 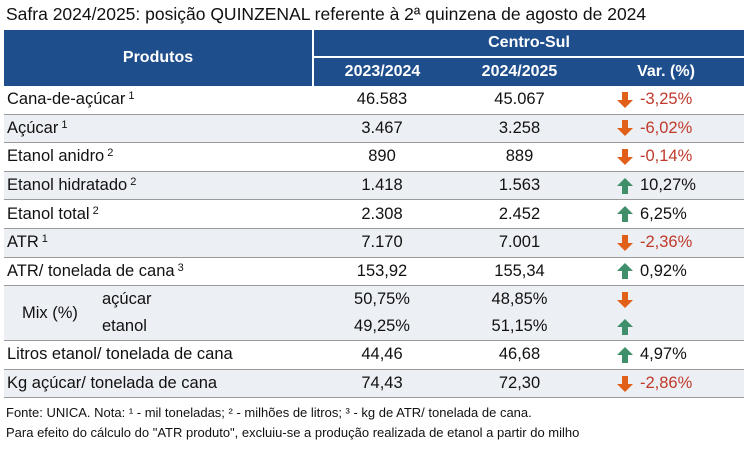 I want to click on value-var: -2,86%, so click(x=666, y=383).